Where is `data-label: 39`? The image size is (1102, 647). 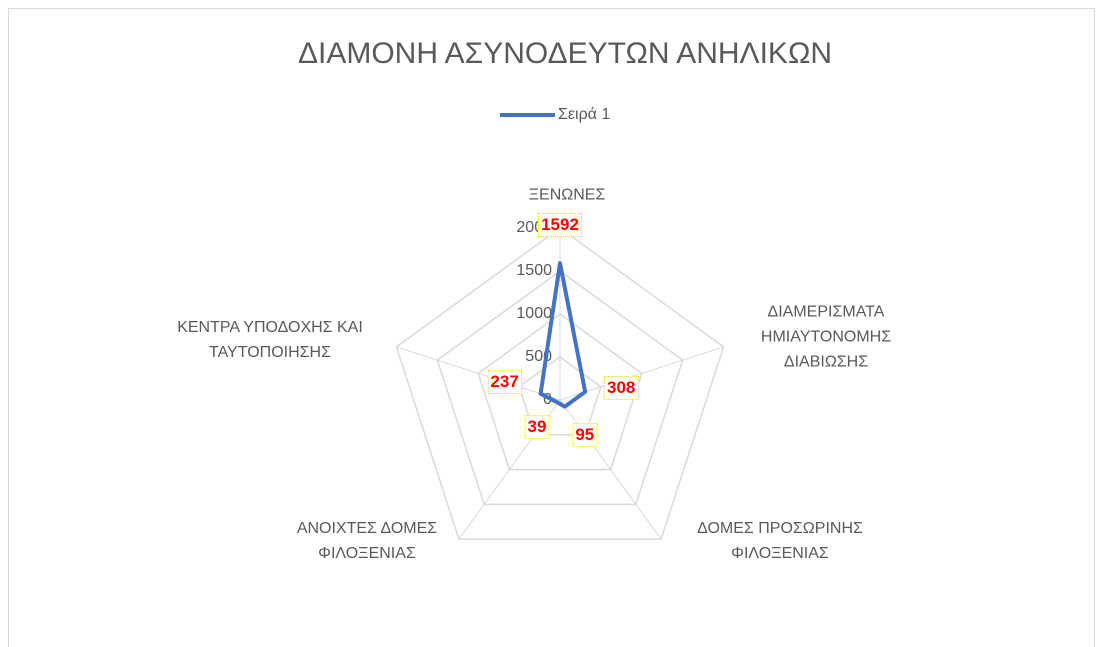 data-label: 39 is located at coordinates (537, 426).